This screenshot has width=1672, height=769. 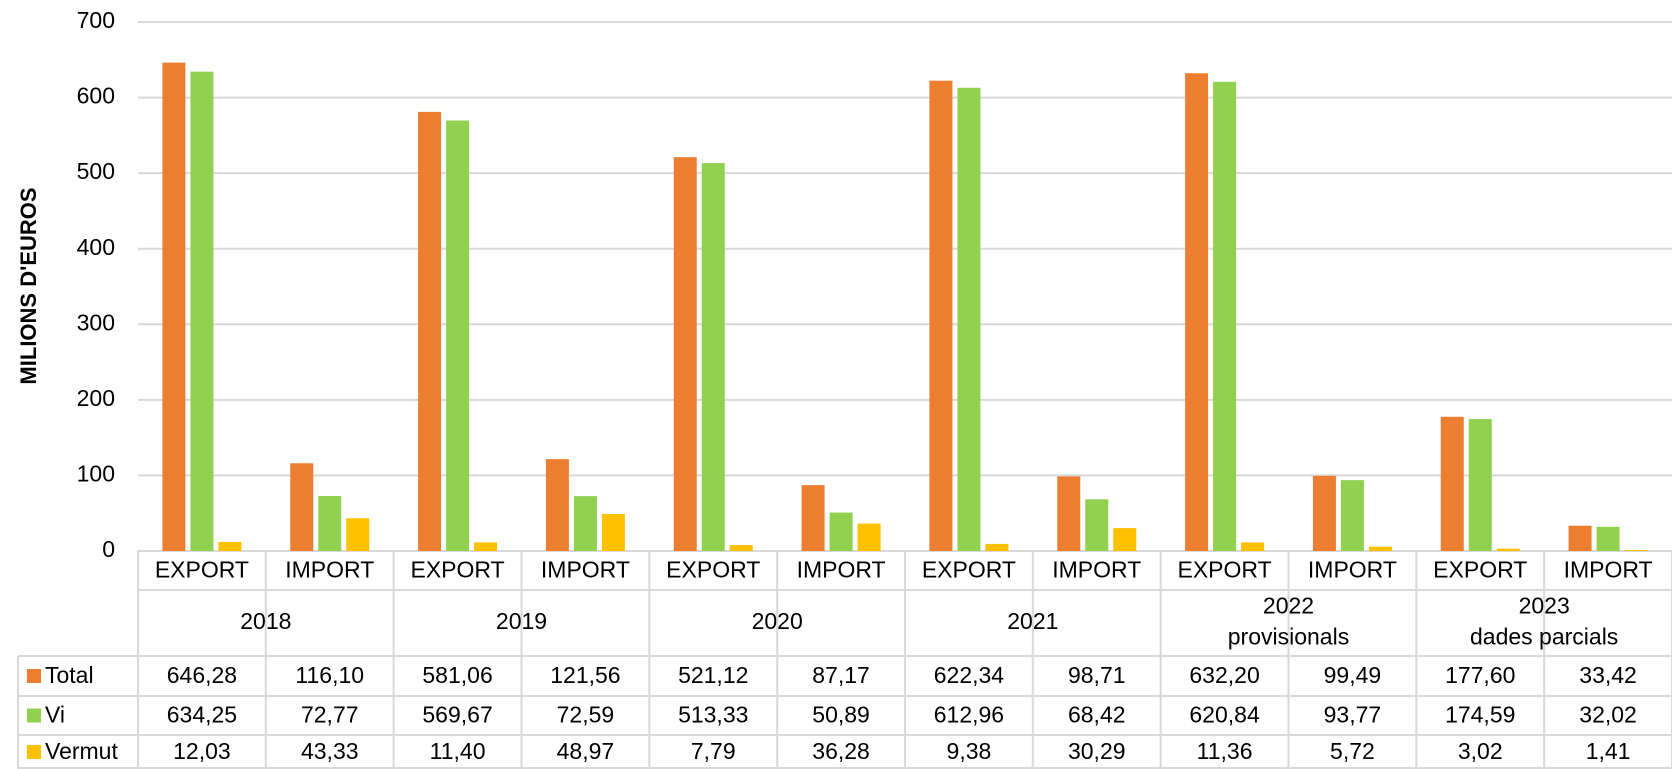 I want to click on data-label: 30,29, so click(x=1097, y=751).